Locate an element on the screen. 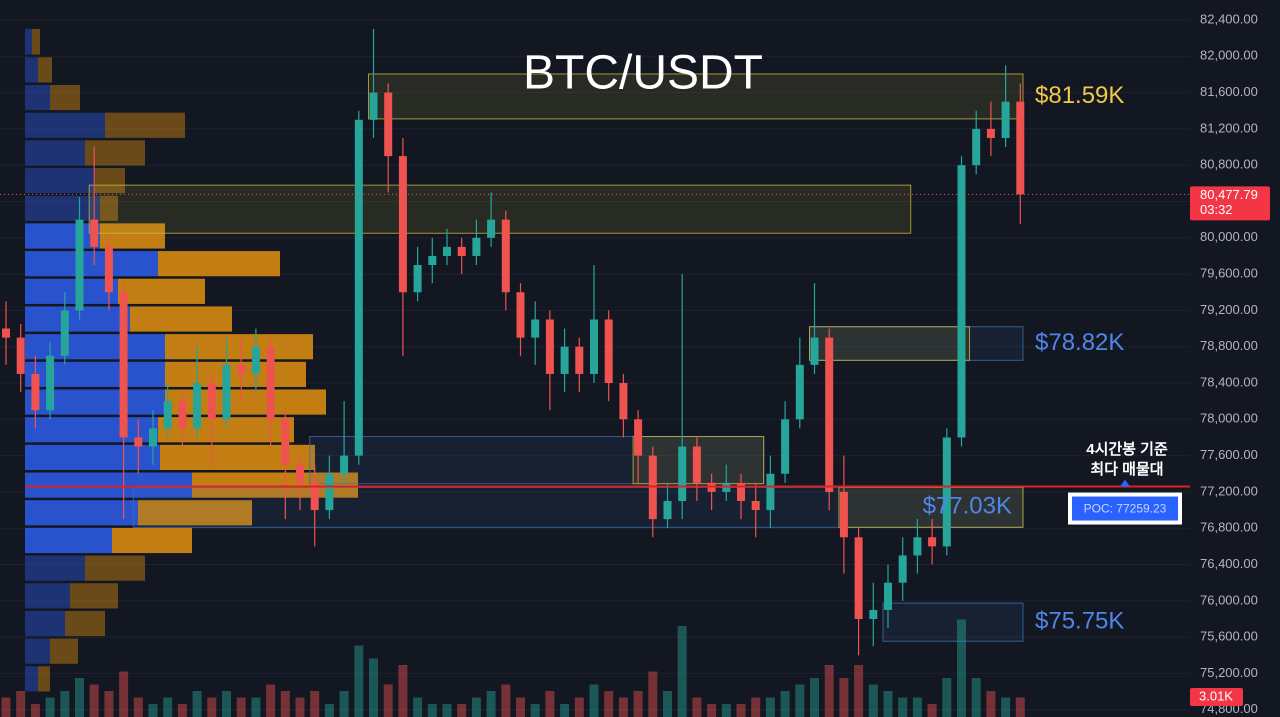  y-tick-label: 79,200.00 is located at coordinates (1229, 309).